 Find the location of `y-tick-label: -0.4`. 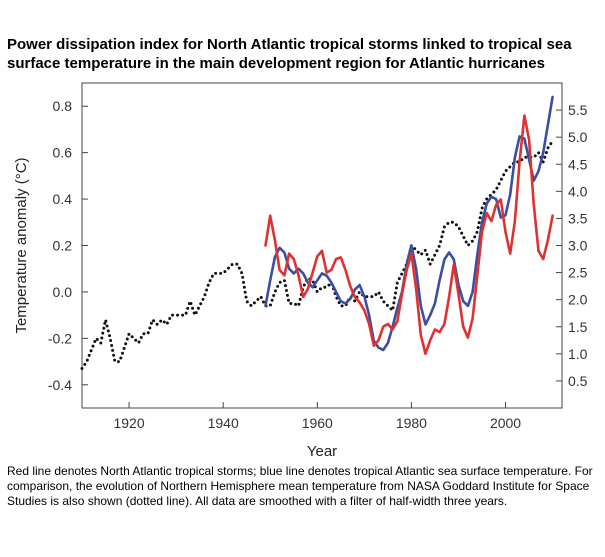

y-tick-label: -0.4 is located at coordinates (60, 385).